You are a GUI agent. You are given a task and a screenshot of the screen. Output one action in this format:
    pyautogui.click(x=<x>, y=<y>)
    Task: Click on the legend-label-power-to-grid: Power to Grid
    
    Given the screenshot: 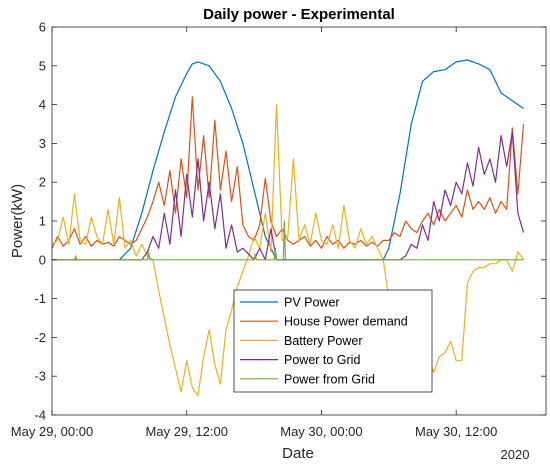 What is the action you would take?
    pyautogui.click(x=322, y=360)
    